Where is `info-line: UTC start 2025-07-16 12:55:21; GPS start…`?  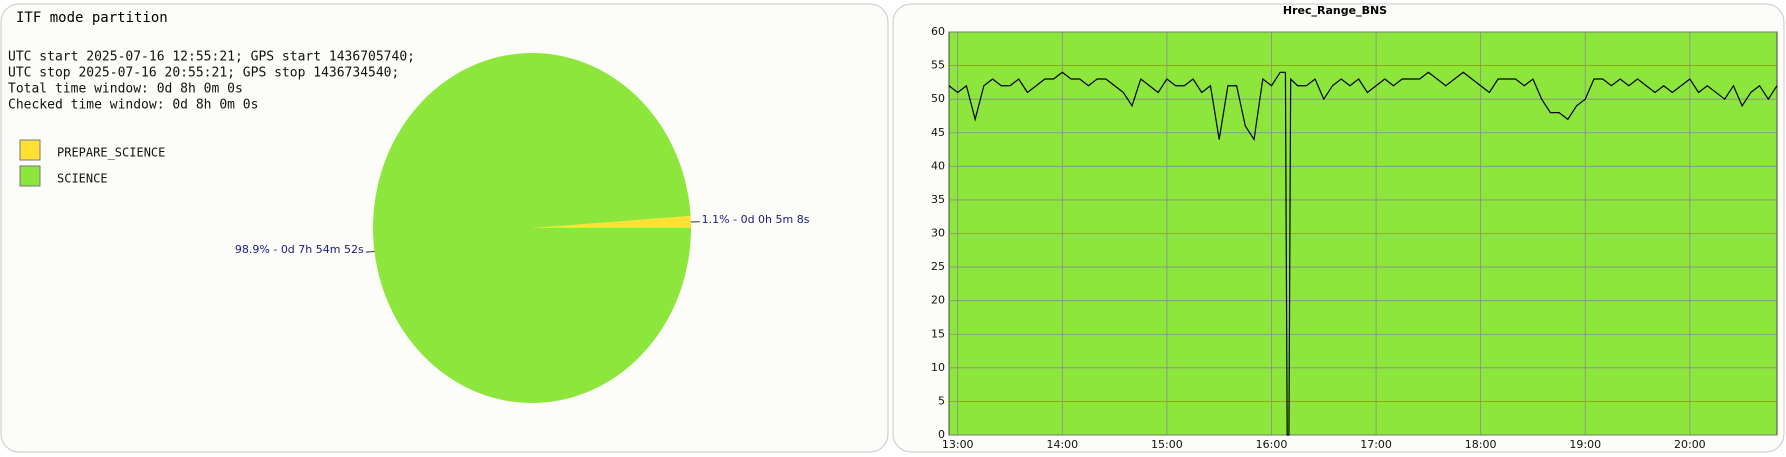 info-line: UTC start 2025-07-16 12:55:21; GPS start… is located at coordinates (211, 57).